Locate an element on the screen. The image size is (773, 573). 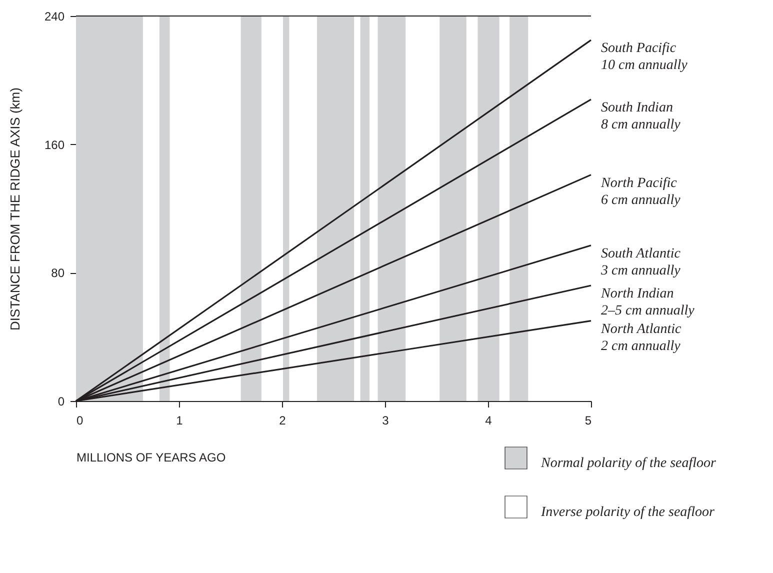
y-axis-title: DISTANCE FROM THE RIDGE AXIS (km) is located at coordinates (14, 209).